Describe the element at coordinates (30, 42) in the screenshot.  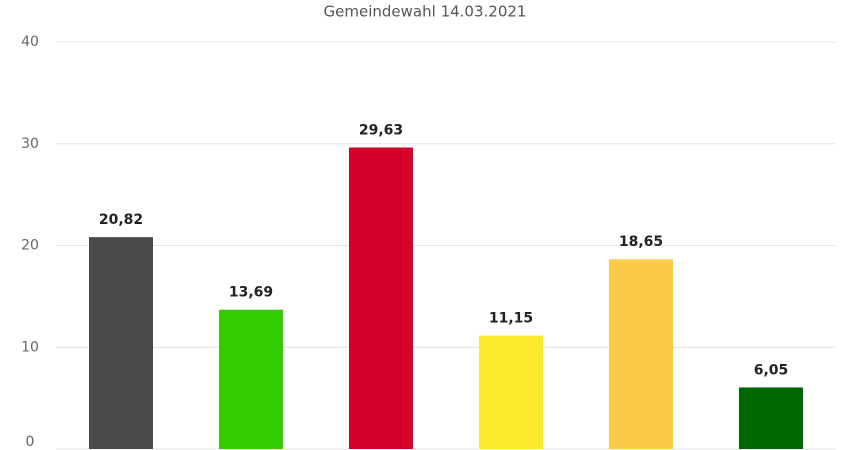
I see `y-tick-label: 40` at that location.